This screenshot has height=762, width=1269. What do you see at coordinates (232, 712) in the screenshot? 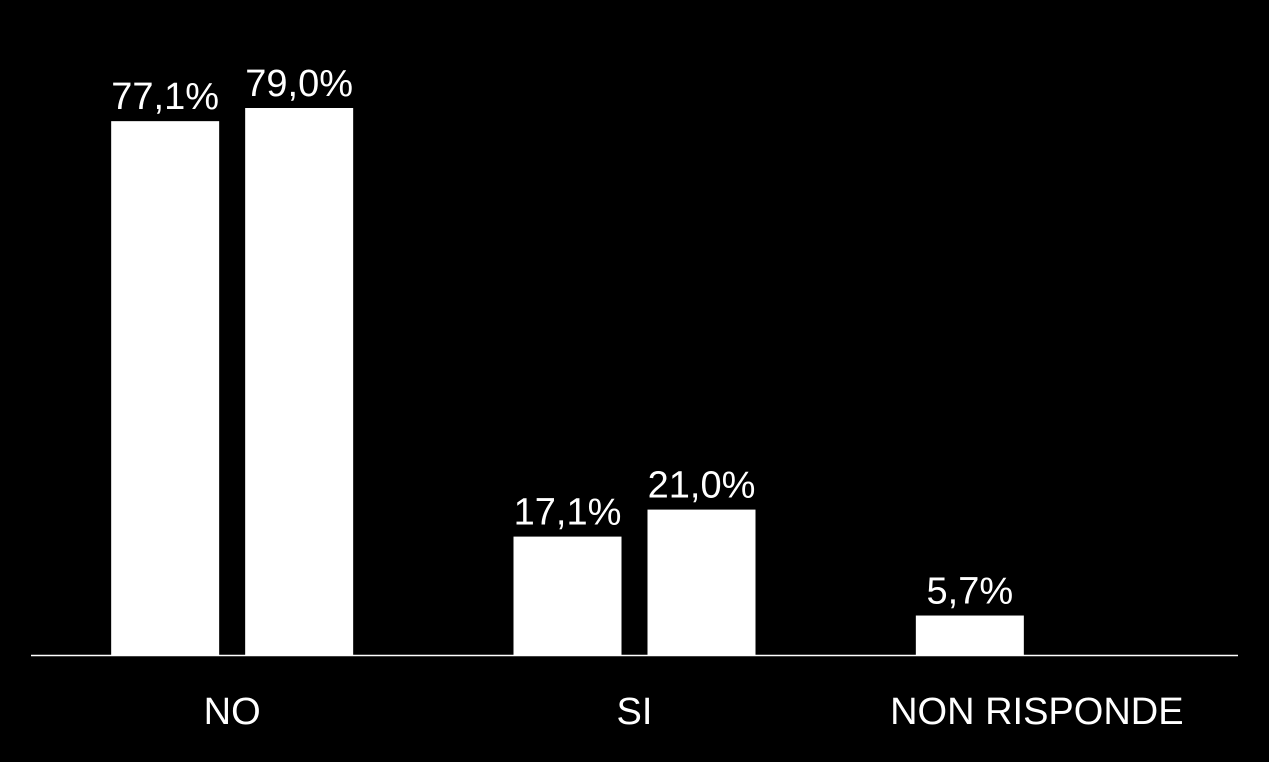
I see `x-tick-label: NO` at bounding box center [232, 712].